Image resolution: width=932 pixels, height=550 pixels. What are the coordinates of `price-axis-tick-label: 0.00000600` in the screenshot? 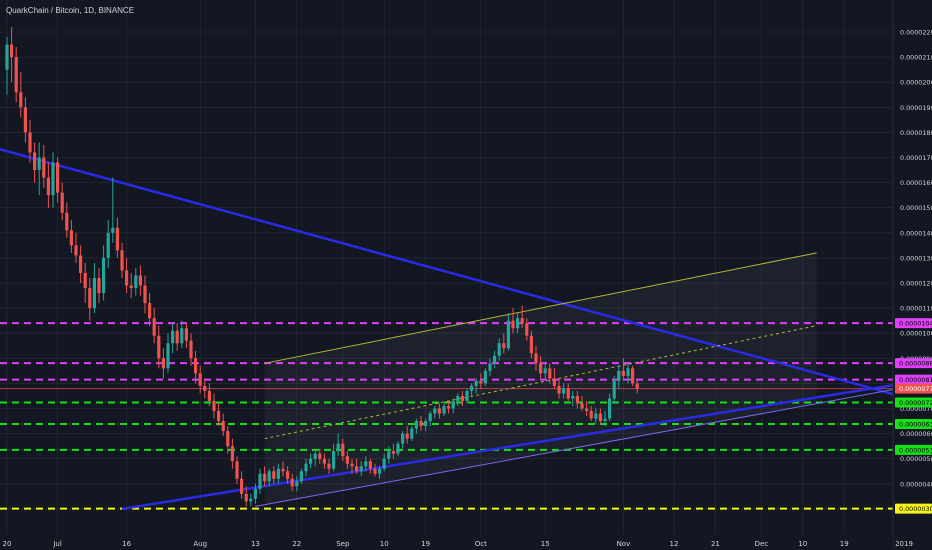 It's located at (916, 434).